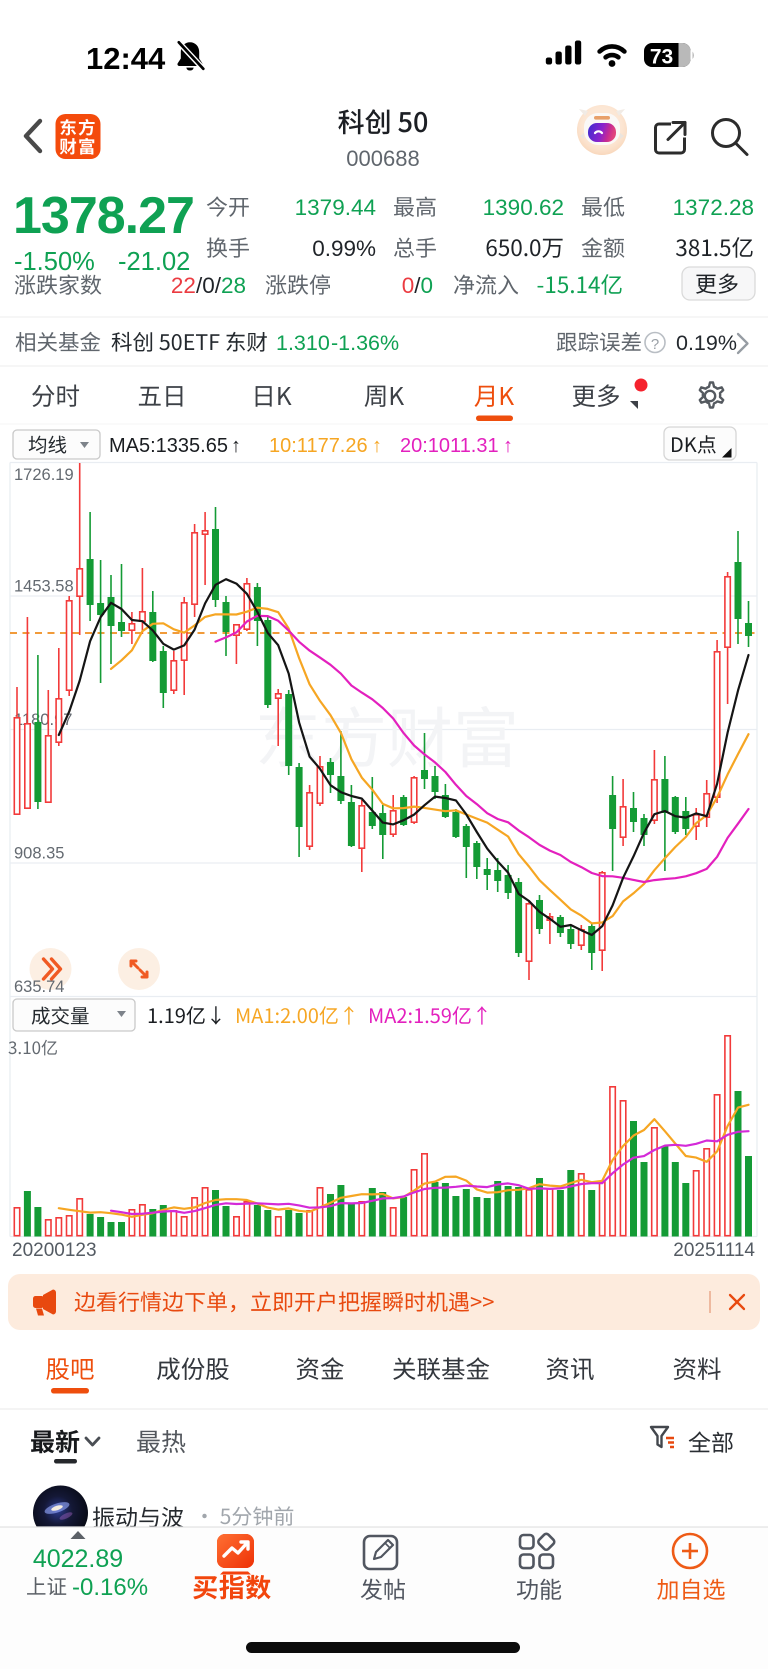 This screenshot has width=768, height=1669. Describe the element at coordinates (44, 587) in the screenshot. I see `svg-text: 1453.58` at that location.